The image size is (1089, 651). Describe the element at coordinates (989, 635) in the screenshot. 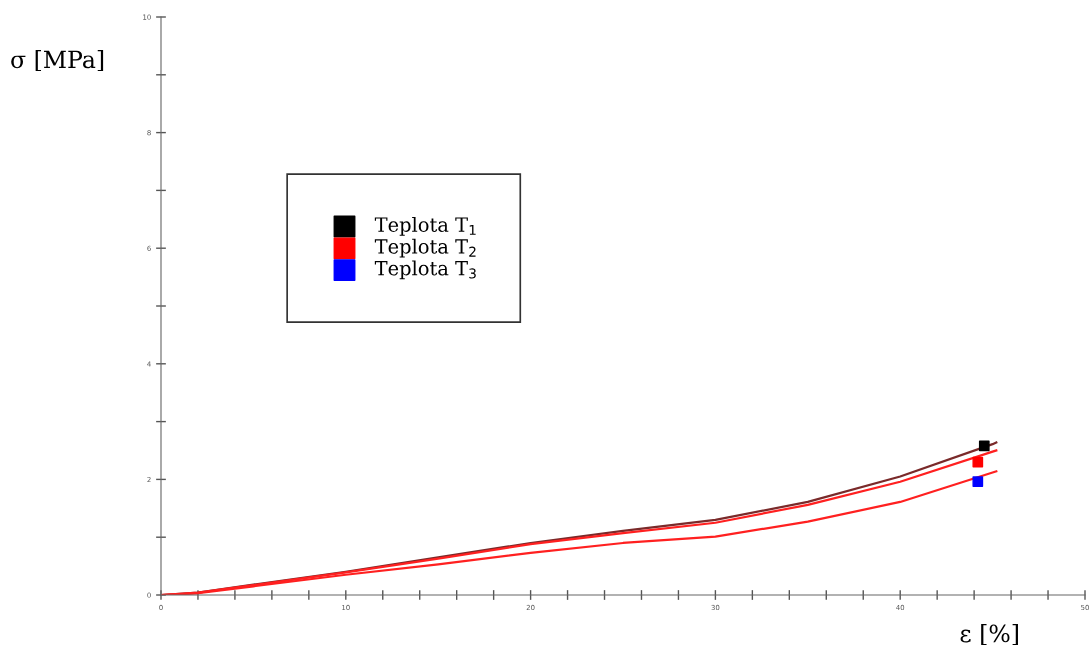

I see `x-axis-title: ε [%]` at that location.